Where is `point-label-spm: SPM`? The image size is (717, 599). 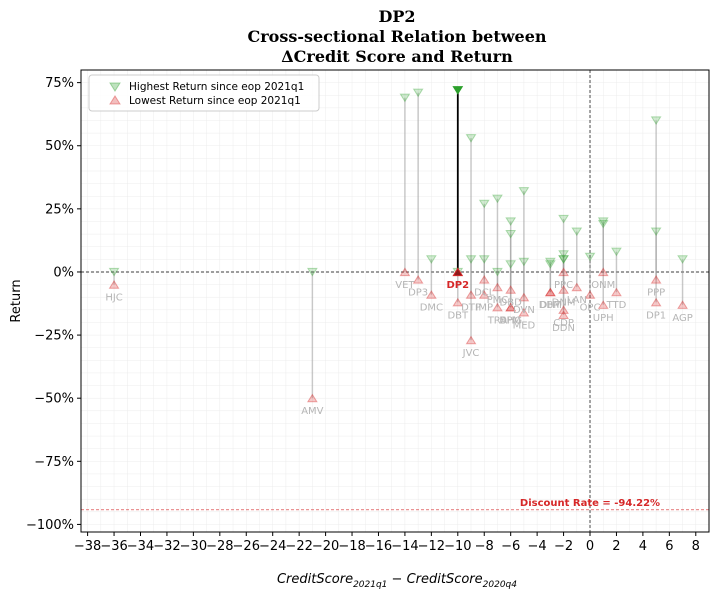 point-label-spm: SPM is located at coordinates (510, 320).